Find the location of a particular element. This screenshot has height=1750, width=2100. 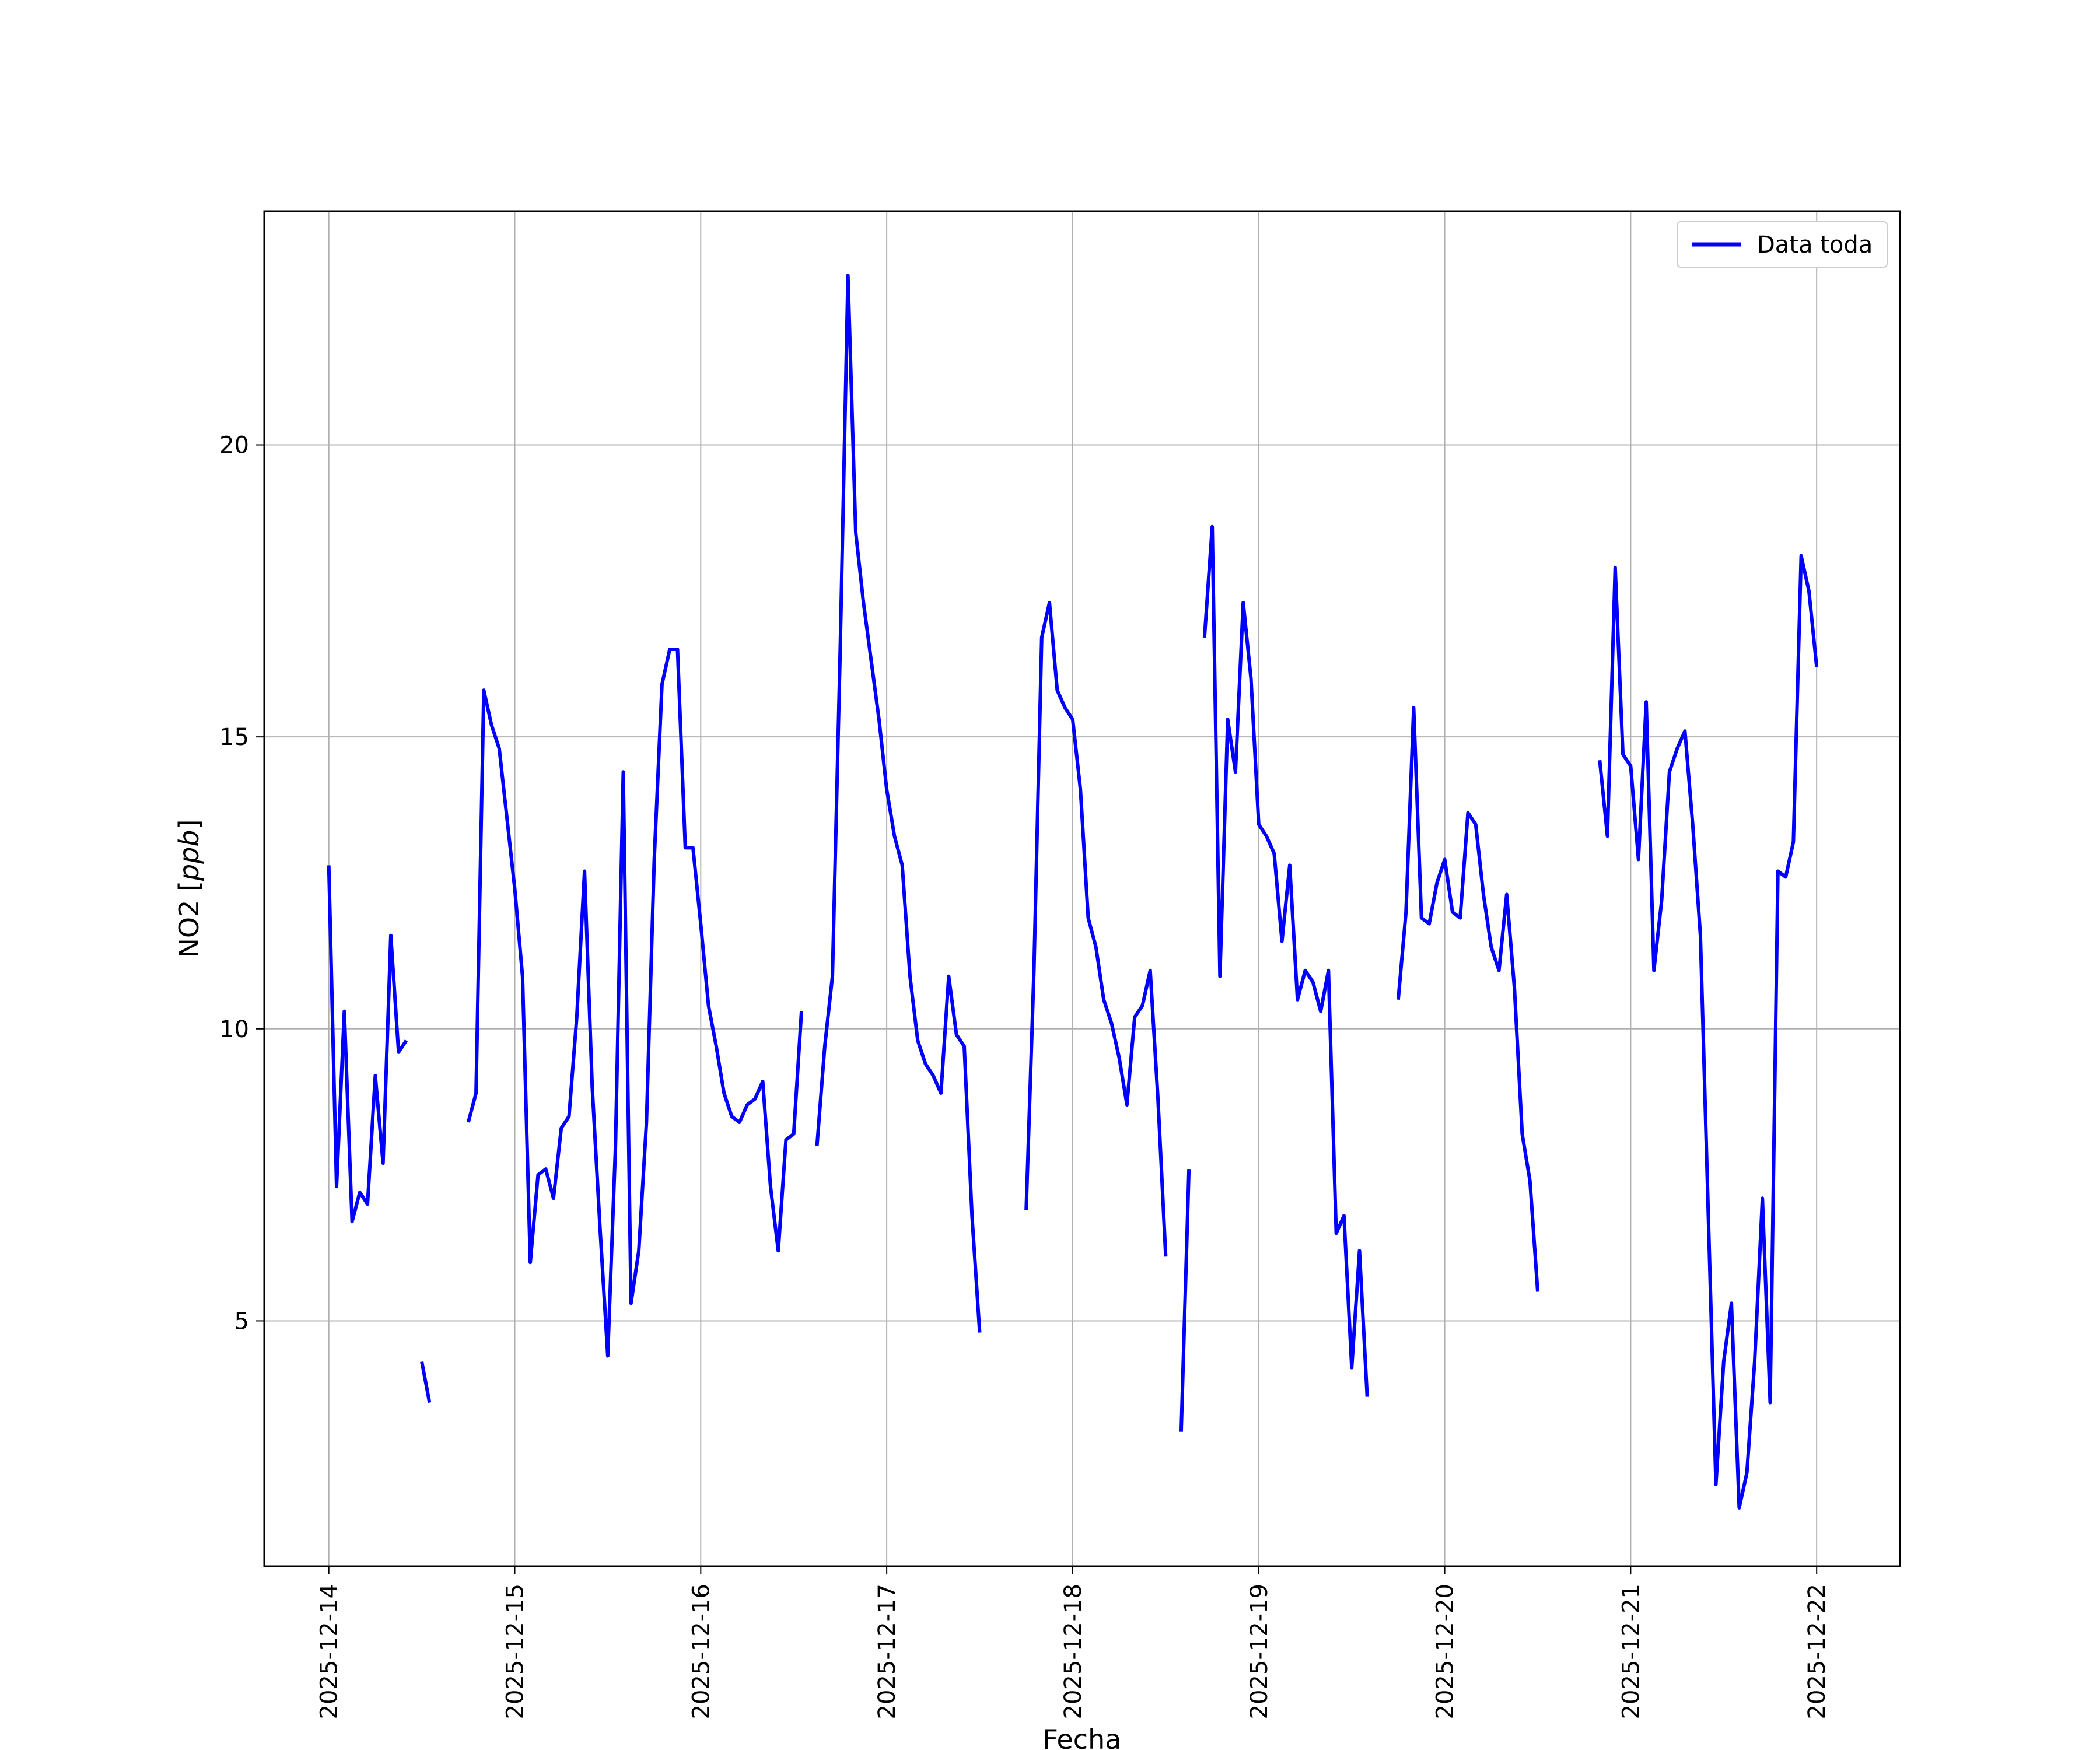

y-tick-label: 5 is located at coordinates (242, 1321).